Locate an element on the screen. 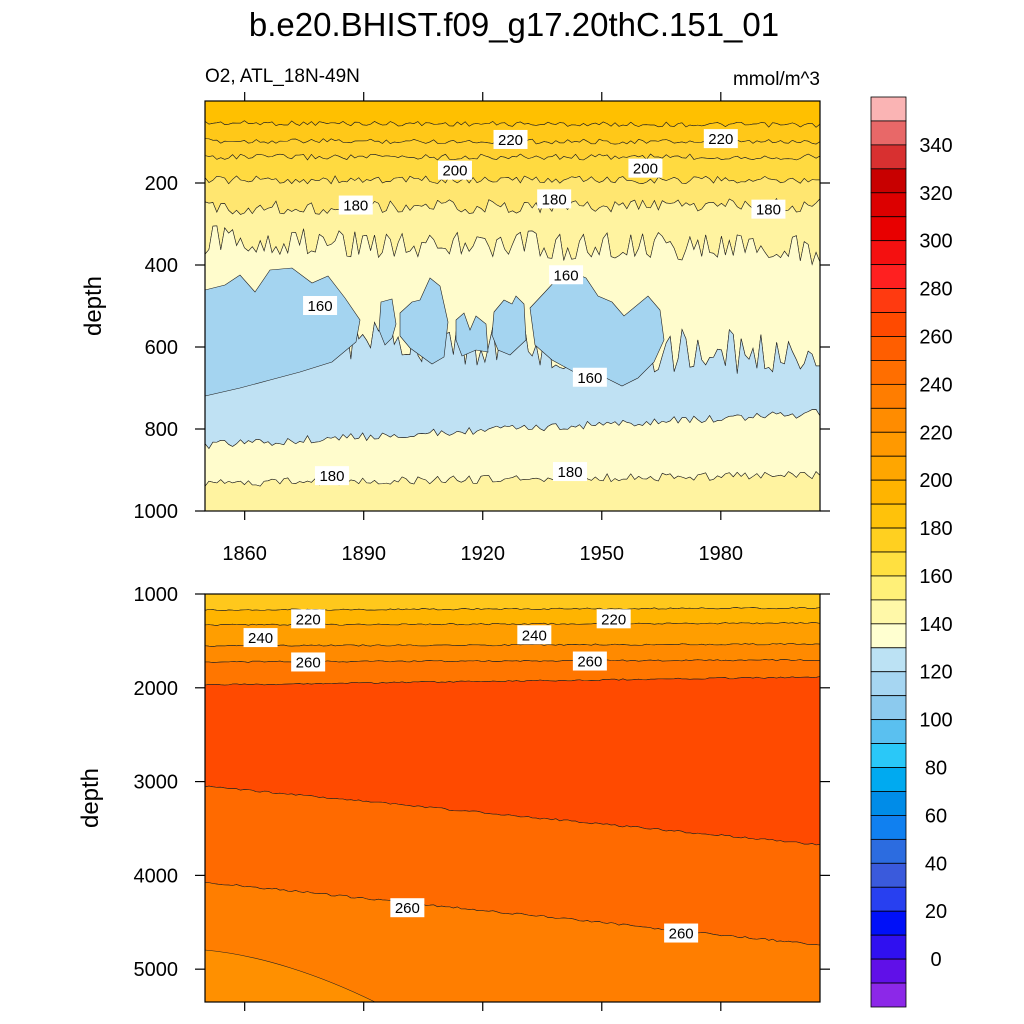 The height and width of the screenshot is (1024, 1024). colorbar-label: 40 is located at coordinates (936, 864).